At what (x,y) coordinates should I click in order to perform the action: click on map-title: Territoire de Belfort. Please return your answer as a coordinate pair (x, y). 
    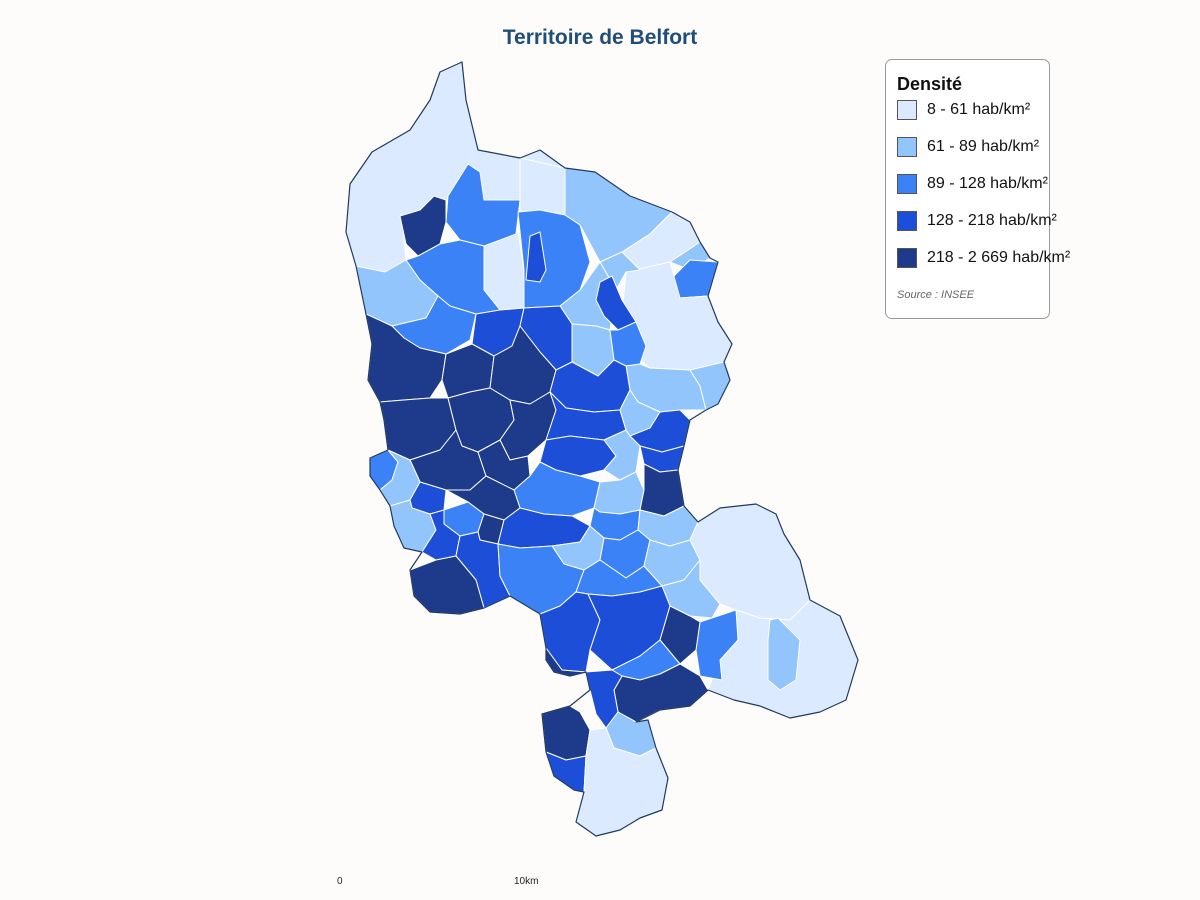
    Looking at the image, I should click on (600, 37).